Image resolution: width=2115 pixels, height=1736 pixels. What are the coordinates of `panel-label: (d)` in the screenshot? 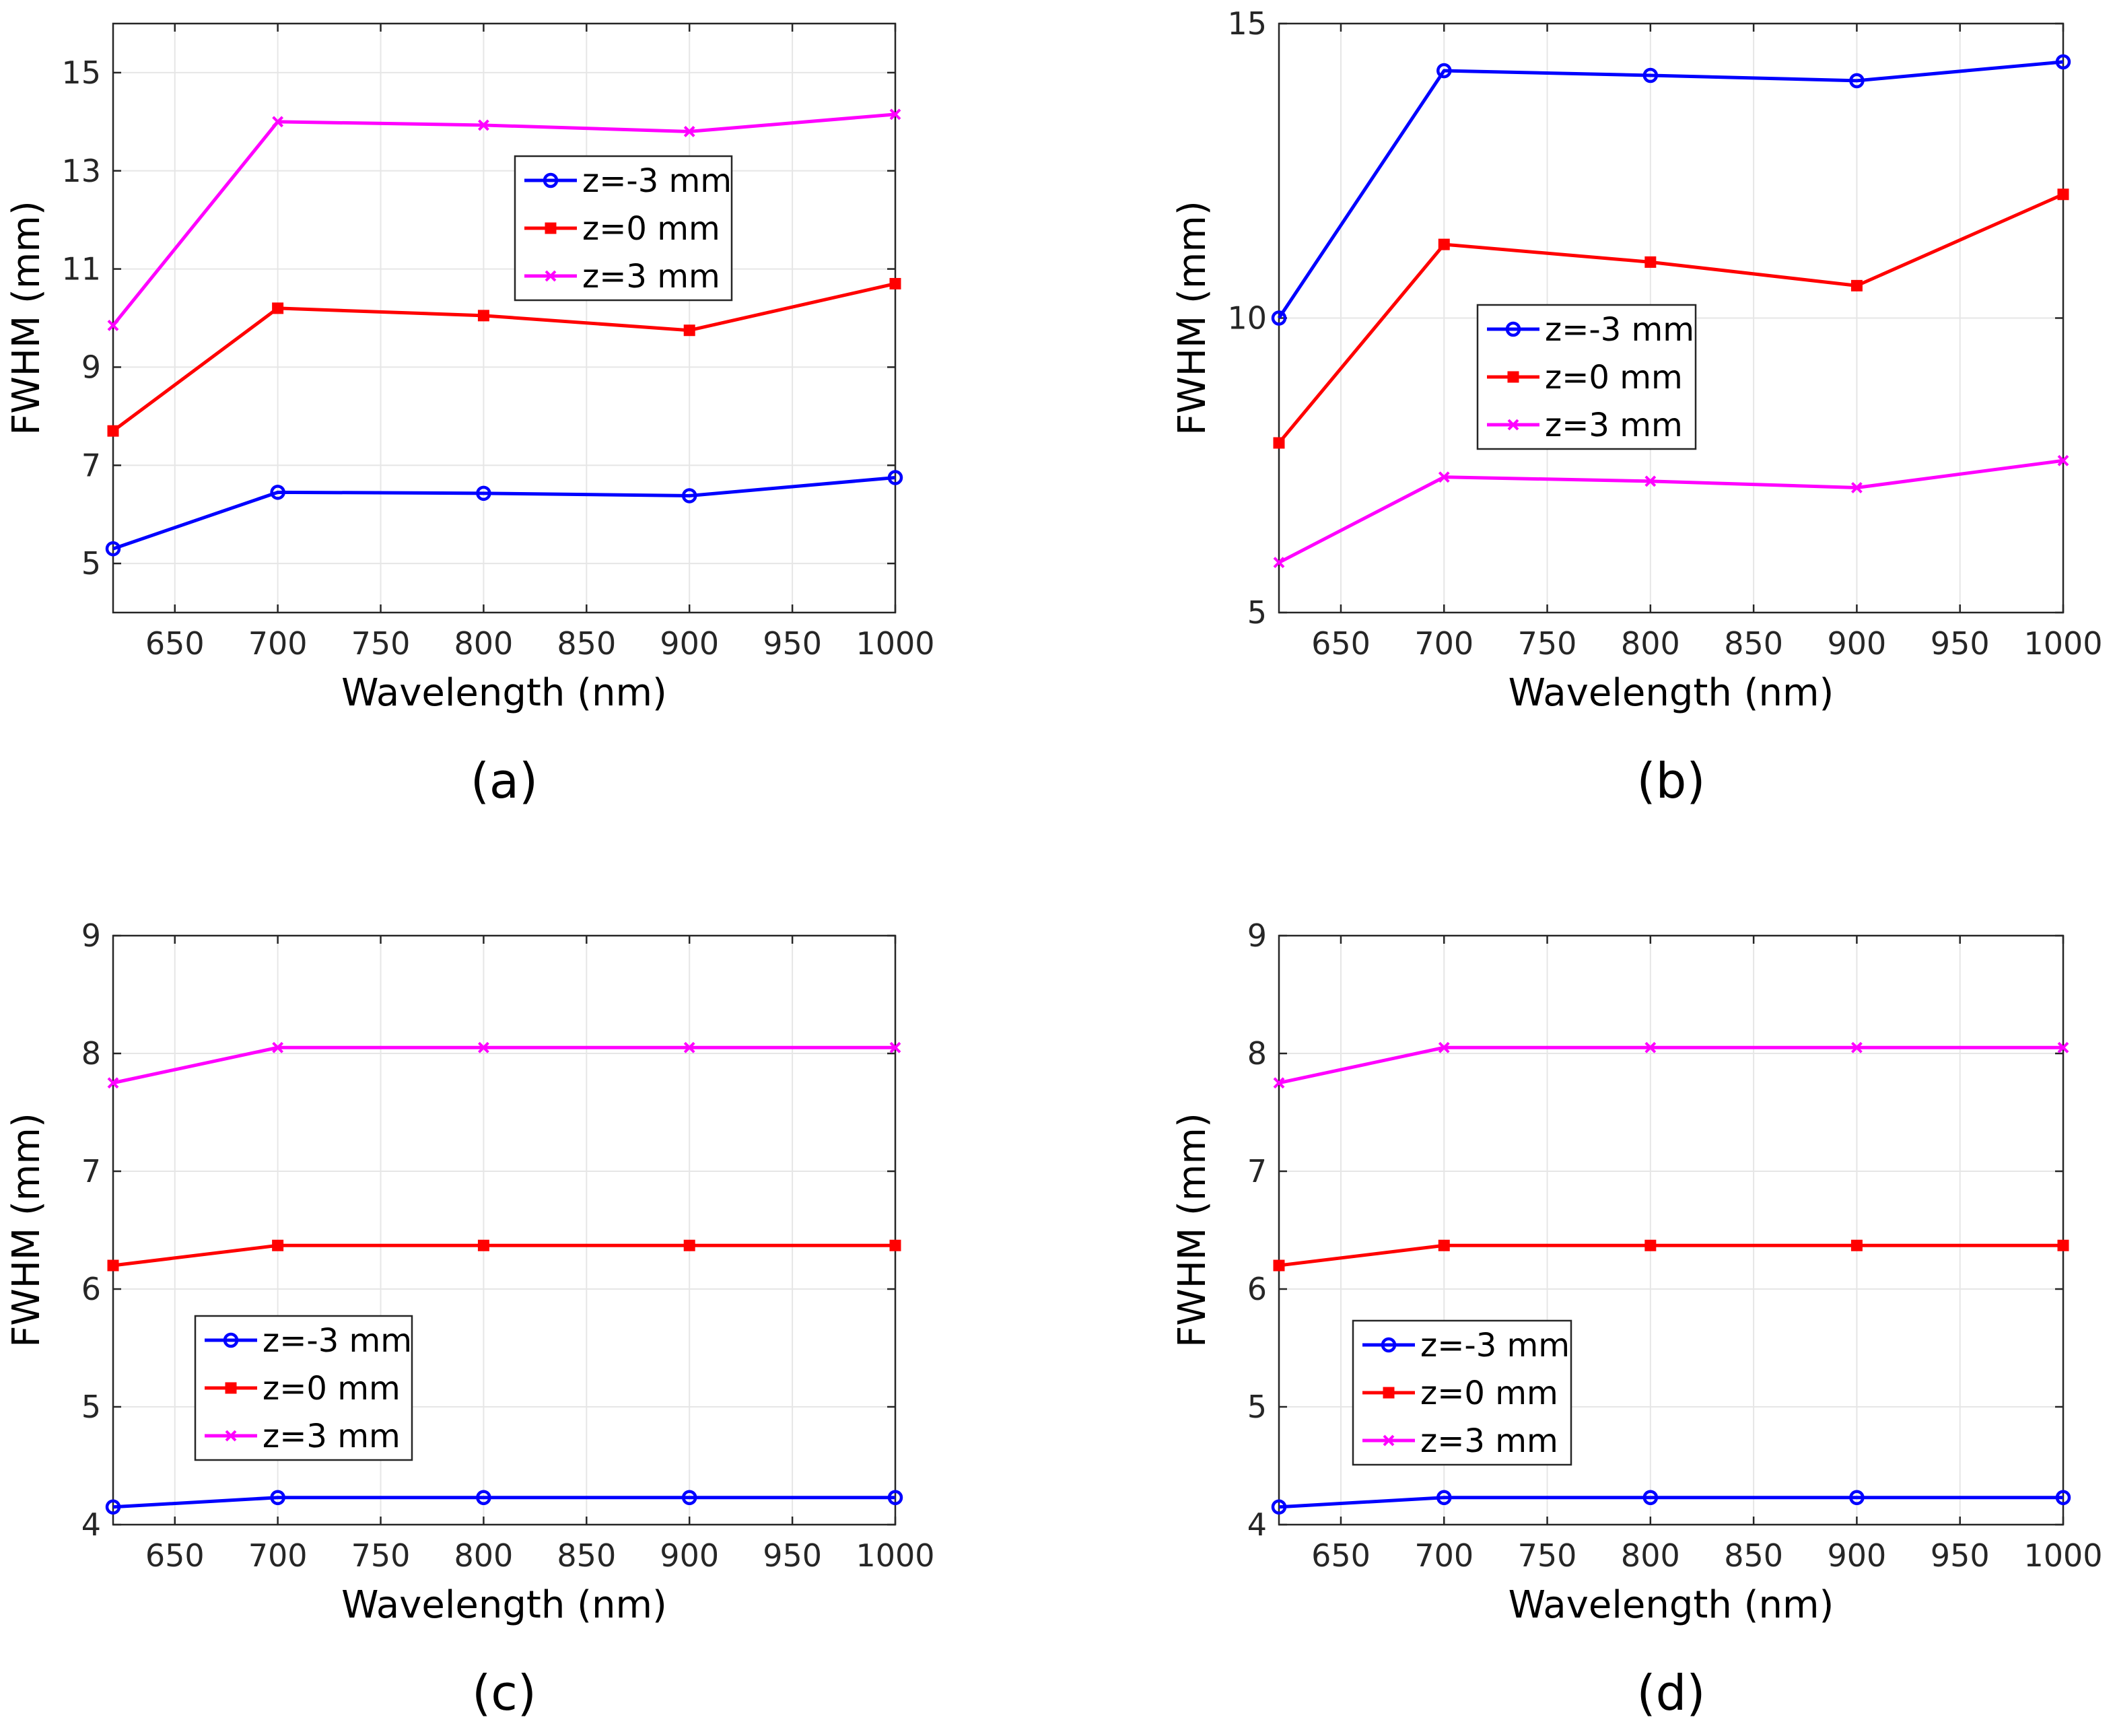 It's located at (1671, 1693).